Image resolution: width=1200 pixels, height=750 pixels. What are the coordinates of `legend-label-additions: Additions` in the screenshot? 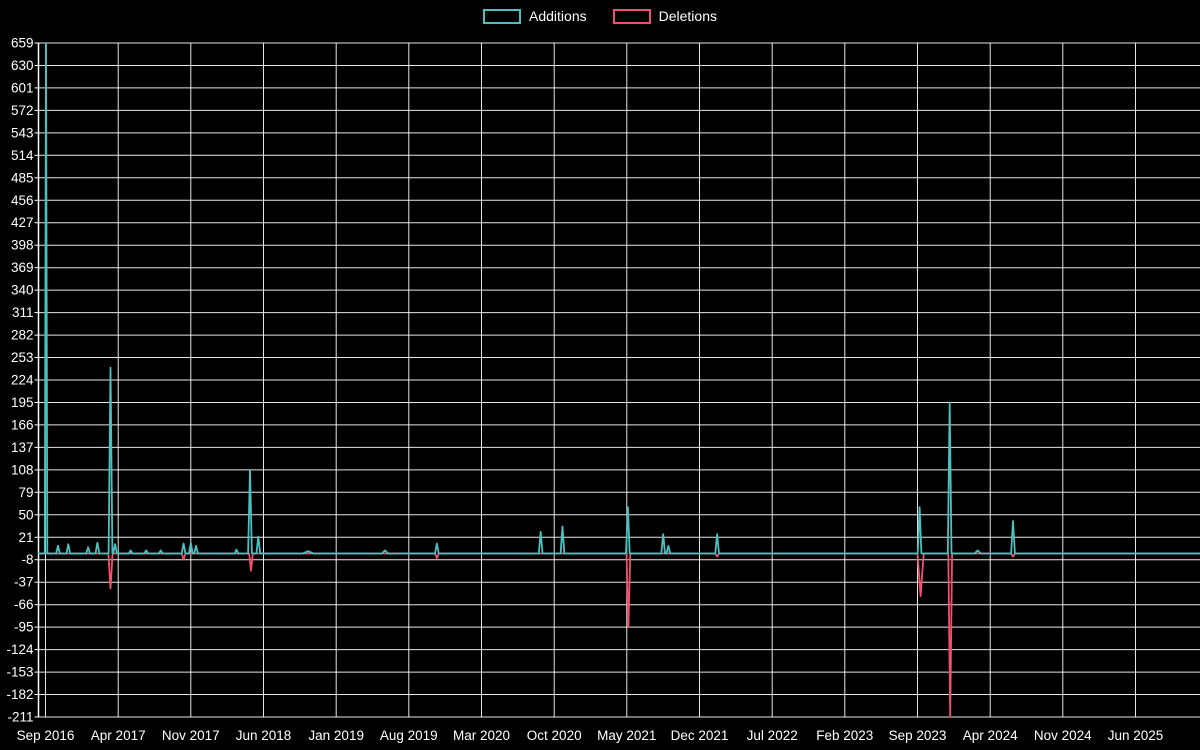 It's located at (558, 16).